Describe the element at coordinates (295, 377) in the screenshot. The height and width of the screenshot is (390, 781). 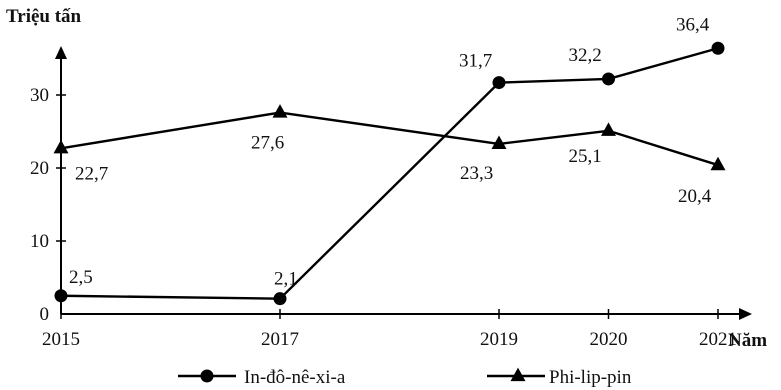
I see `legend-label: In-đô-nê-xi-a` at that location.